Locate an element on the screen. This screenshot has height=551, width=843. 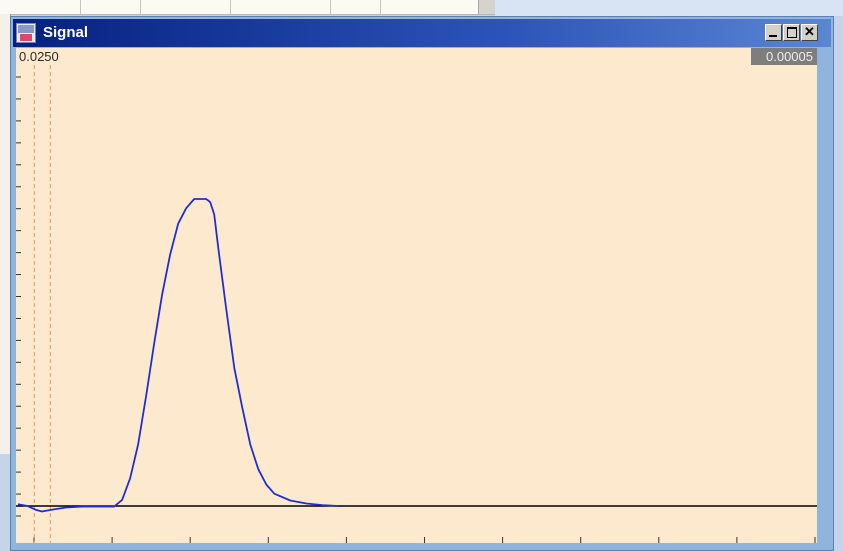
maximize-button is located at coordinates (791, 32).